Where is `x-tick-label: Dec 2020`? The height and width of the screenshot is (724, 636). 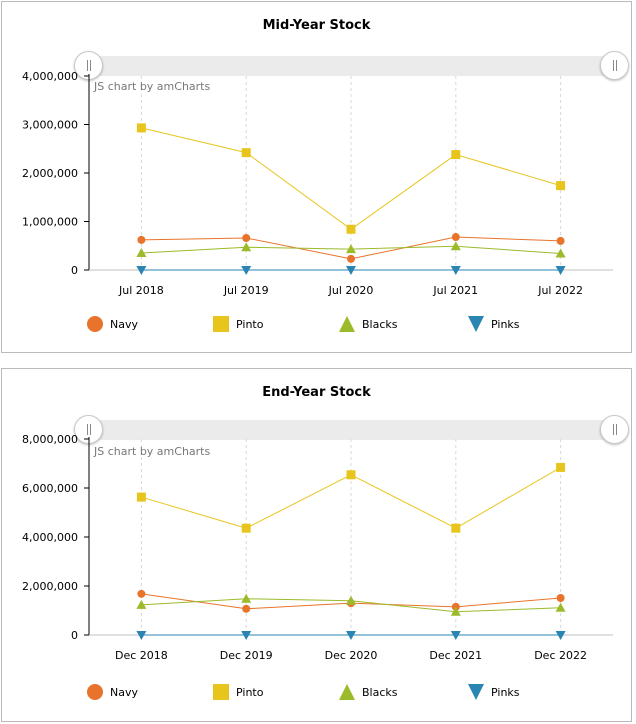
x-tick-label: Dec 2020 is located at coordinates (351, 655).